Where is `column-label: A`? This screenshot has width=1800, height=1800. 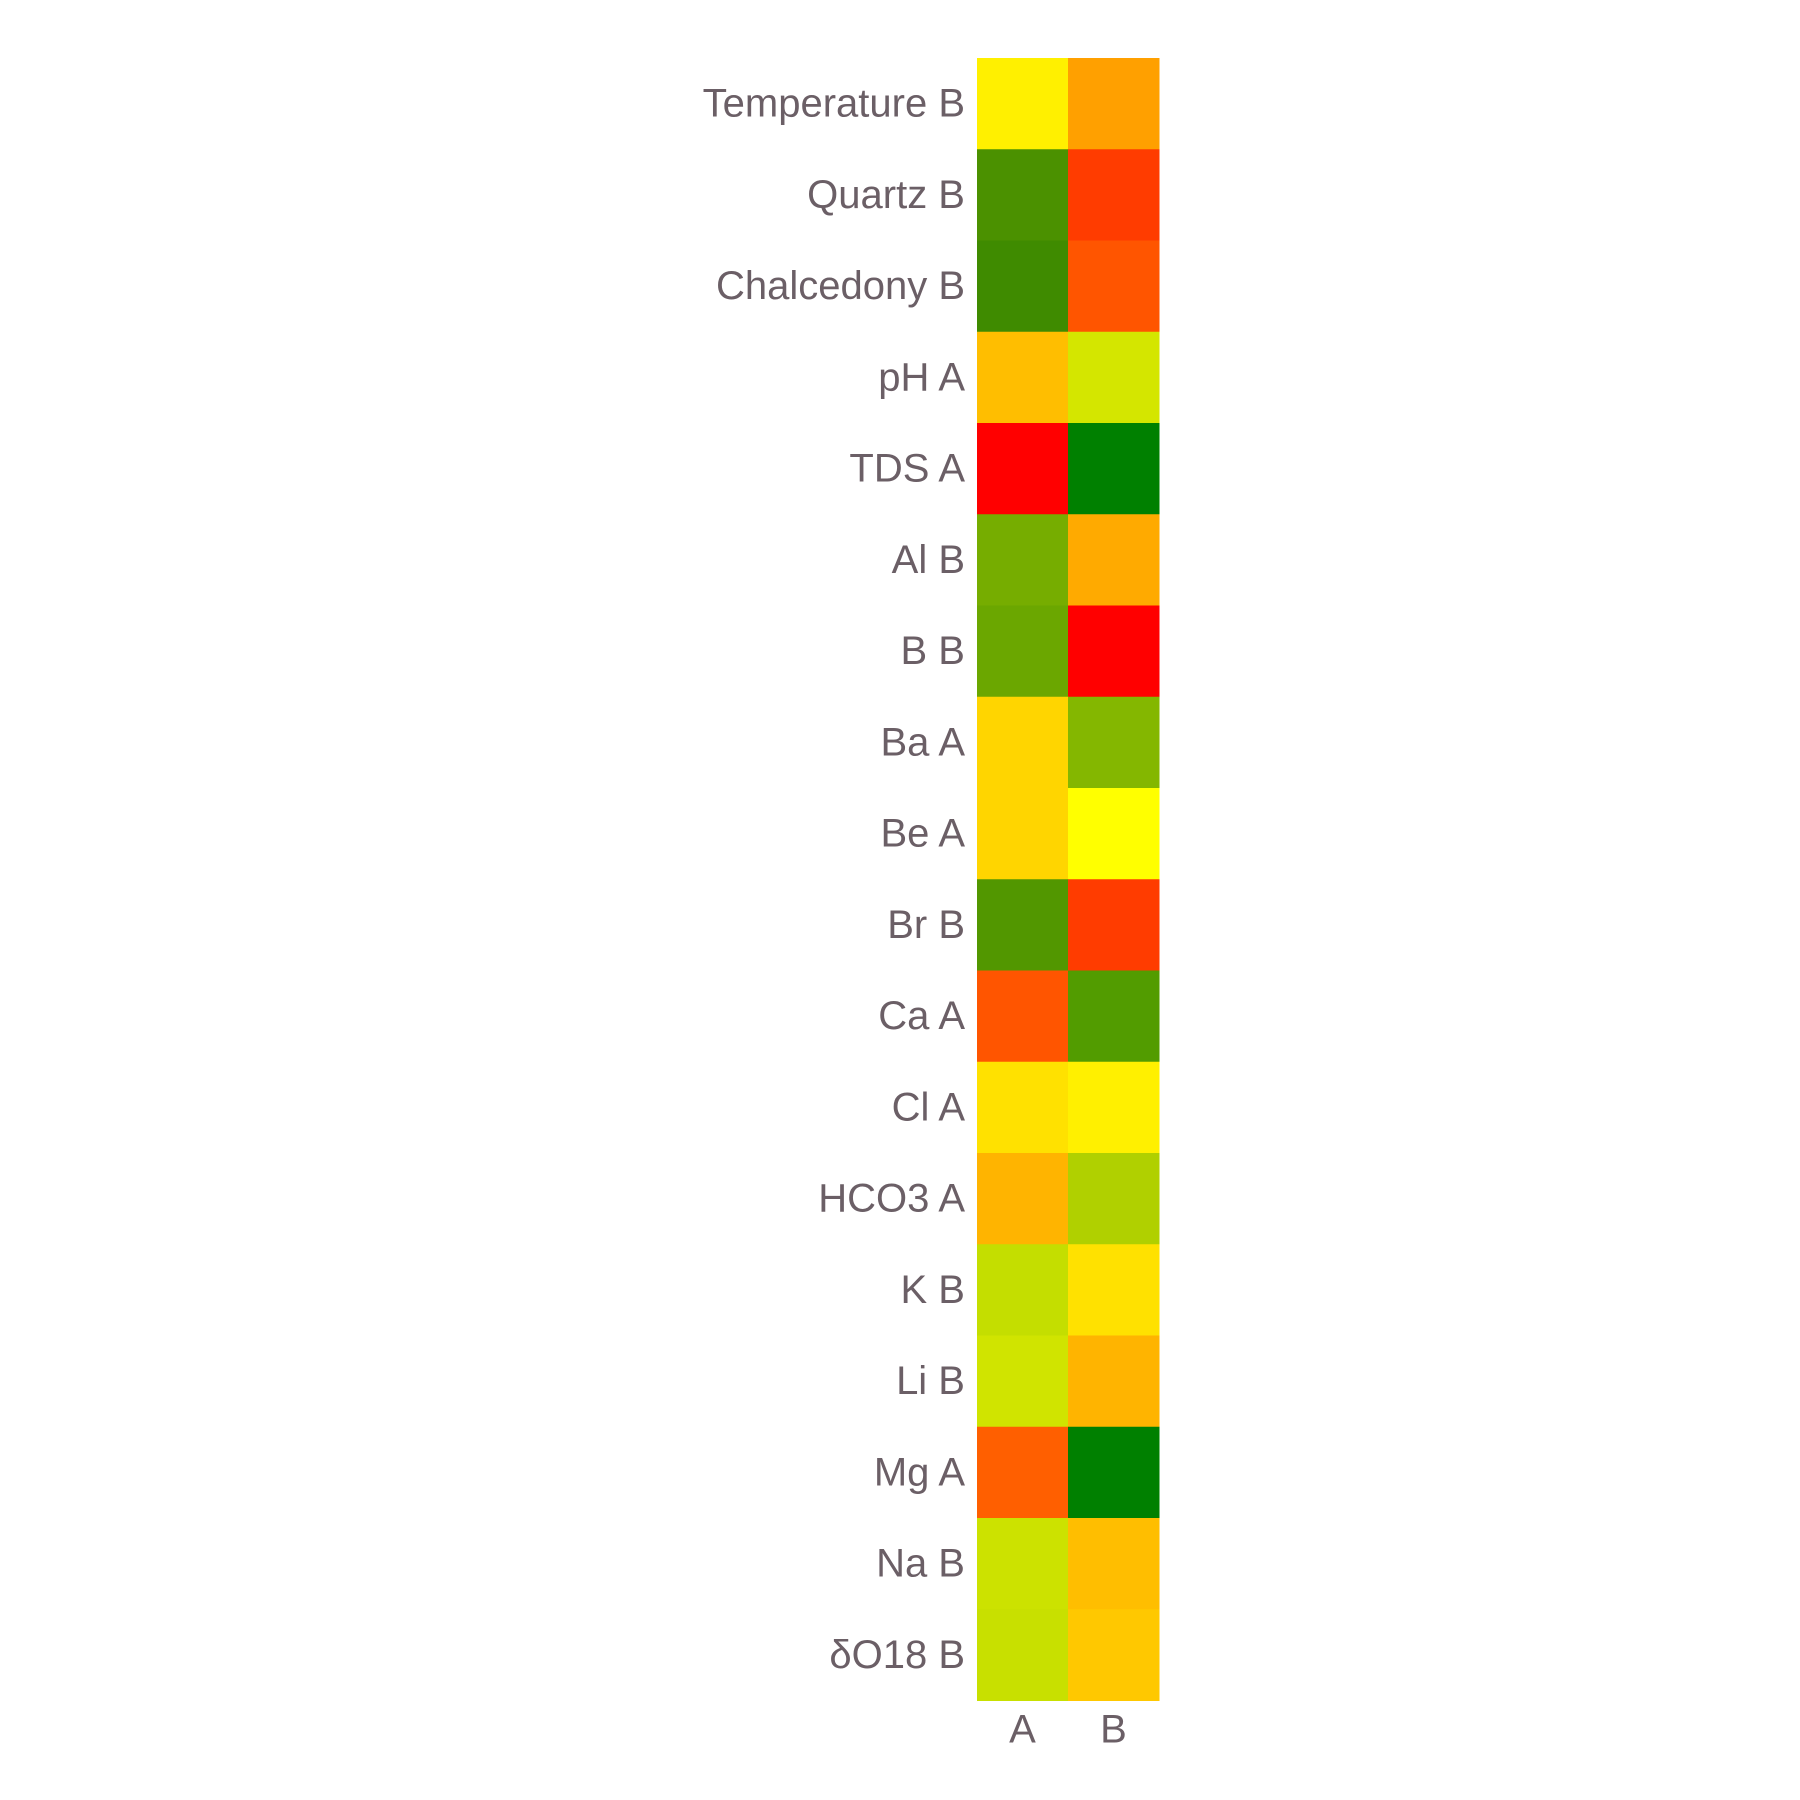 column-label: A is located at coordinates (1022, 1730).